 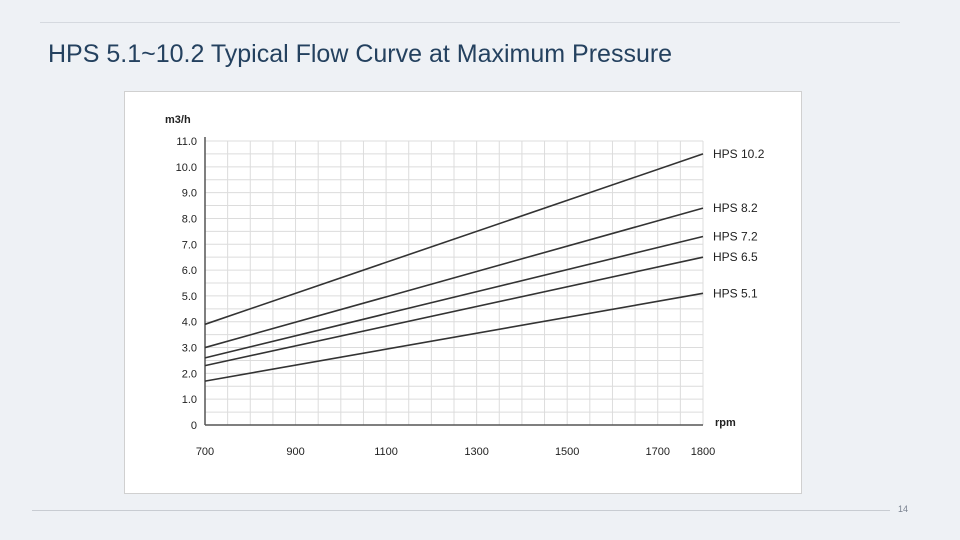 I want to click on series-label: HPS 5.1, so click(x=735, y=293).